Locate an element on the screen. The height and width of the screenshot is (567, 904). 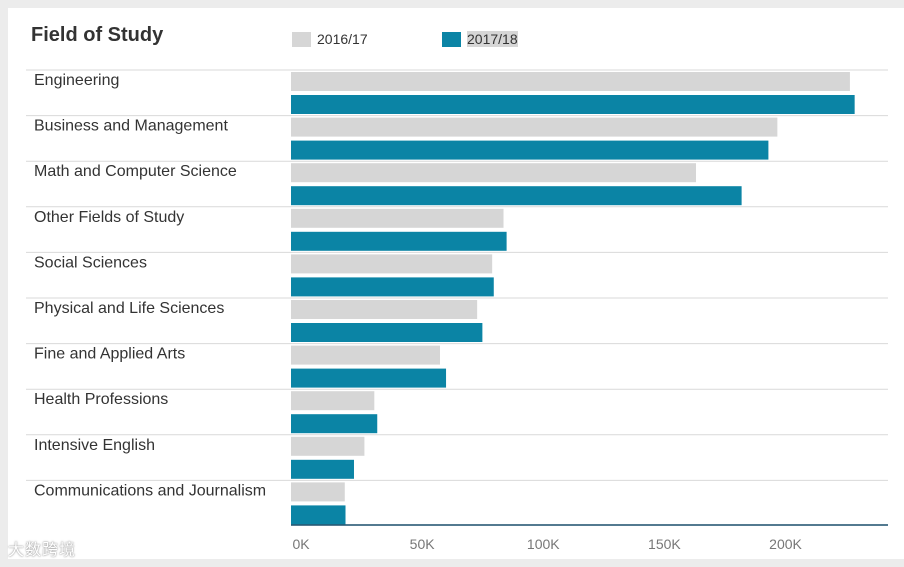
legend-item-2017-18: 2017/18 is located at coordinates (480, 39).